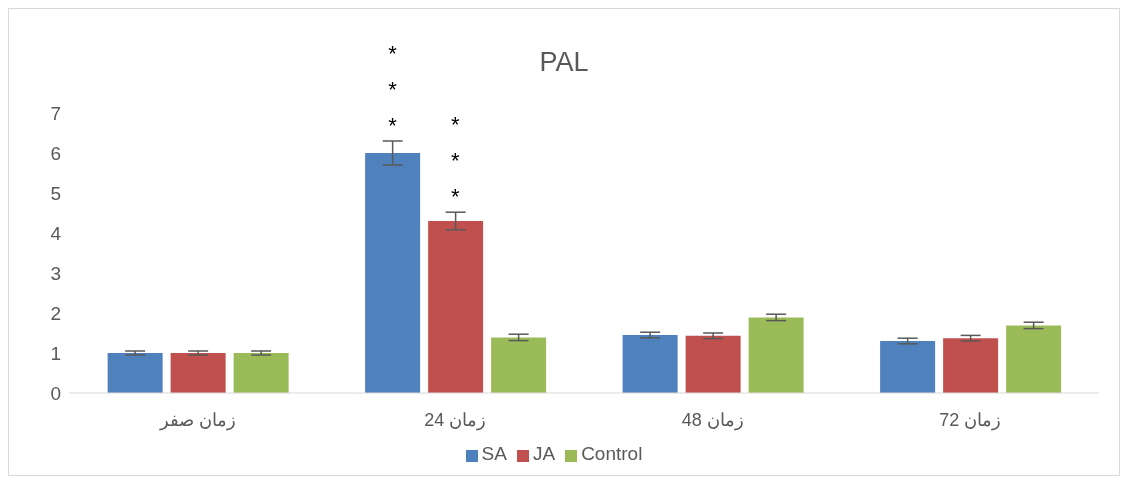 The image size is (1128, 482). Describe the element at coordinates (612, 453) in the screenshot. I see `legend-label: Control` at that location.